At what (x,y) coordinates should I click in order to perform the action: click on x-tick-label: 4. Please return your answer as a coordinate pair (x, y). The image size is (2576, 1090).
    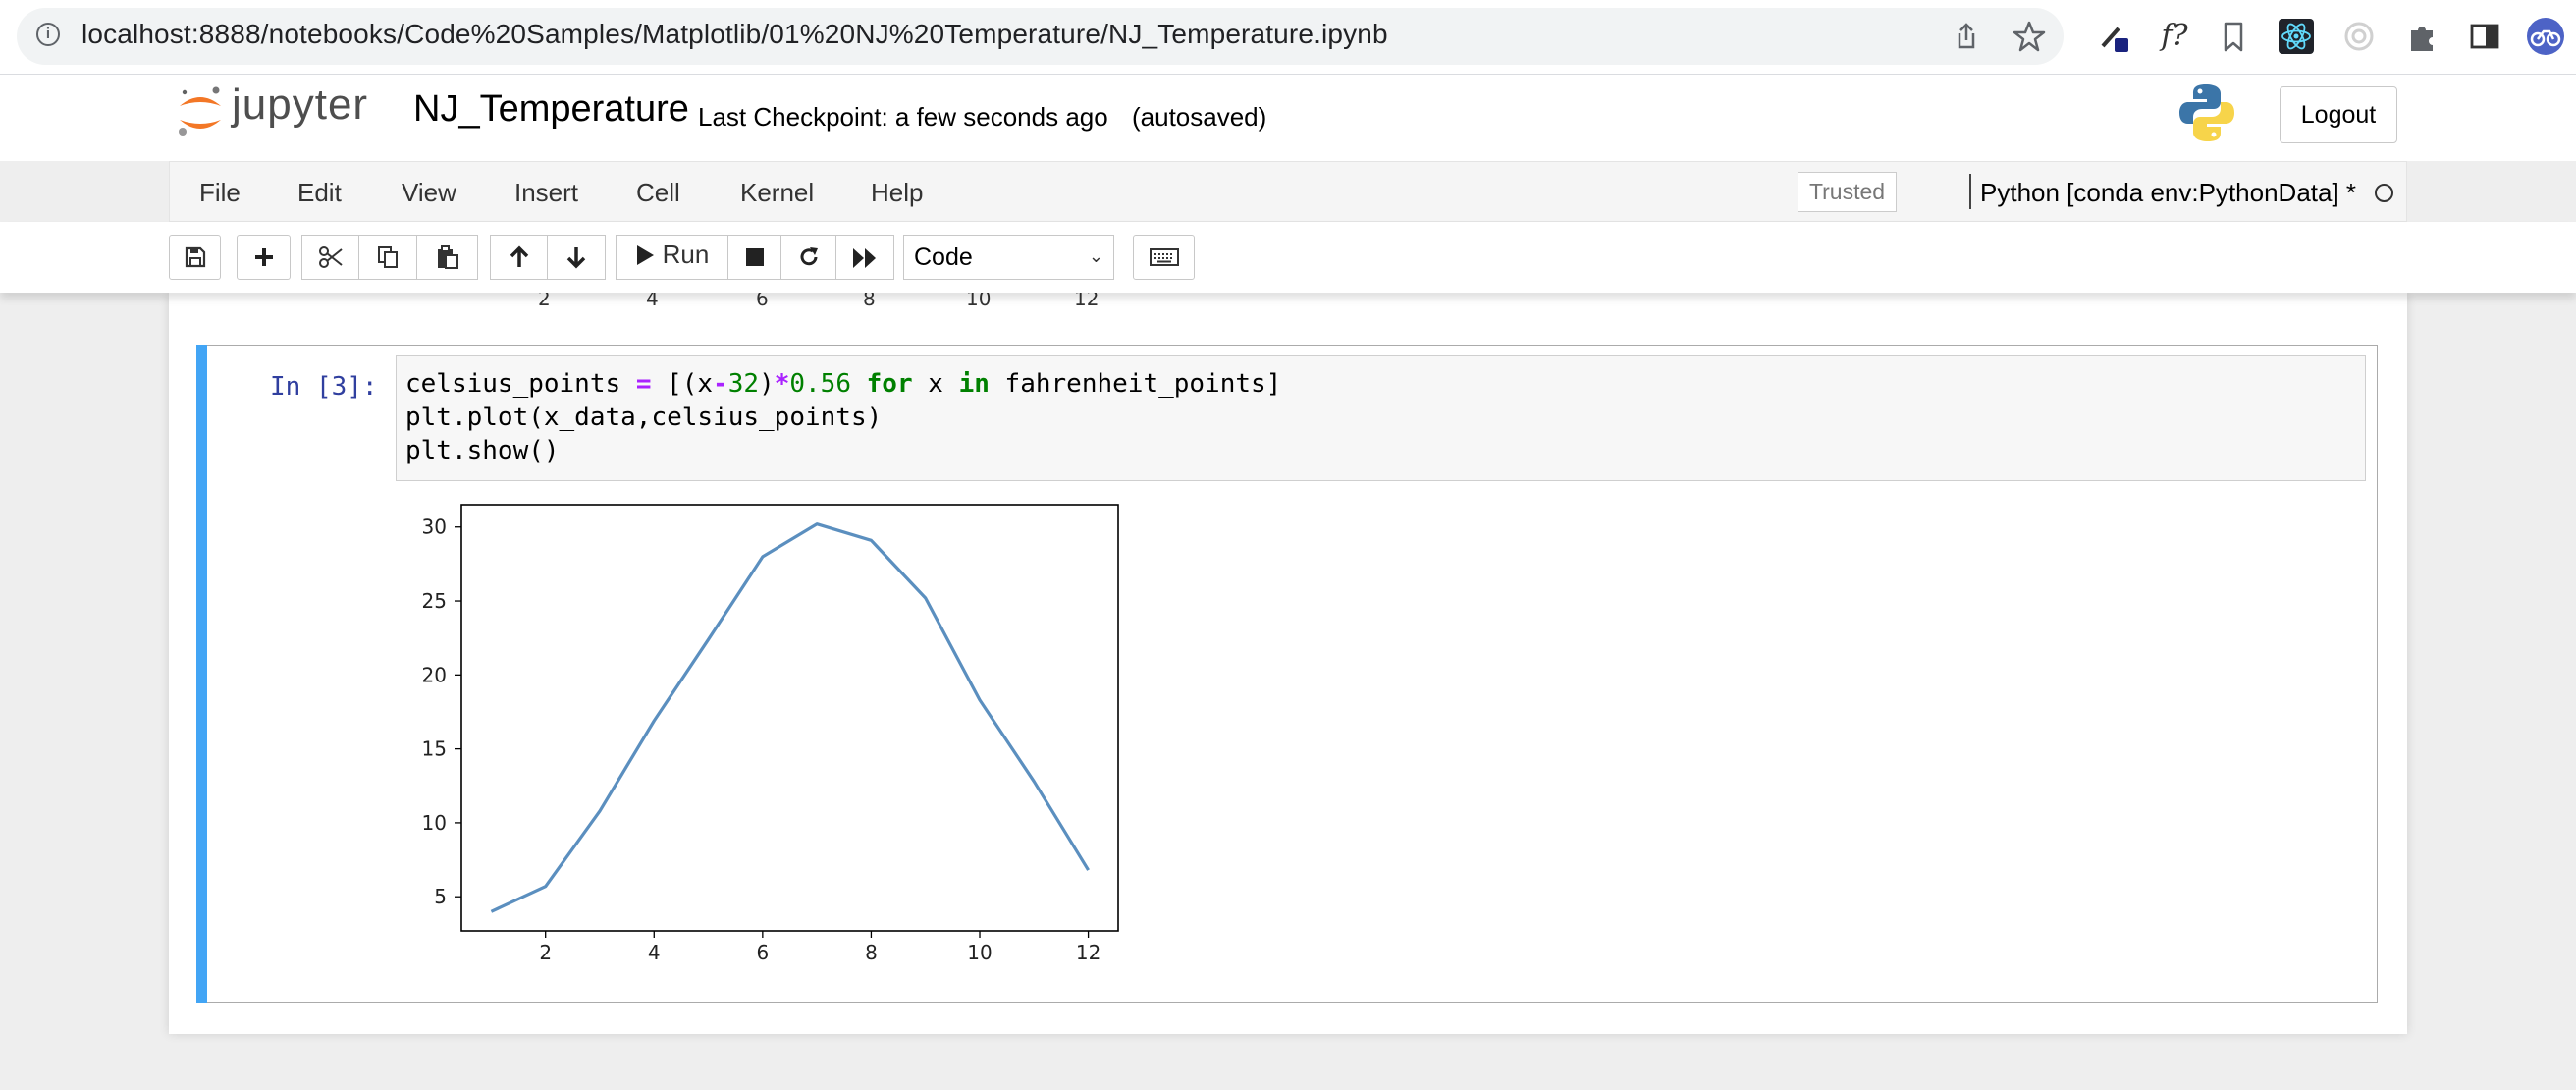
    Looking at the image, I should click on (654, 952).